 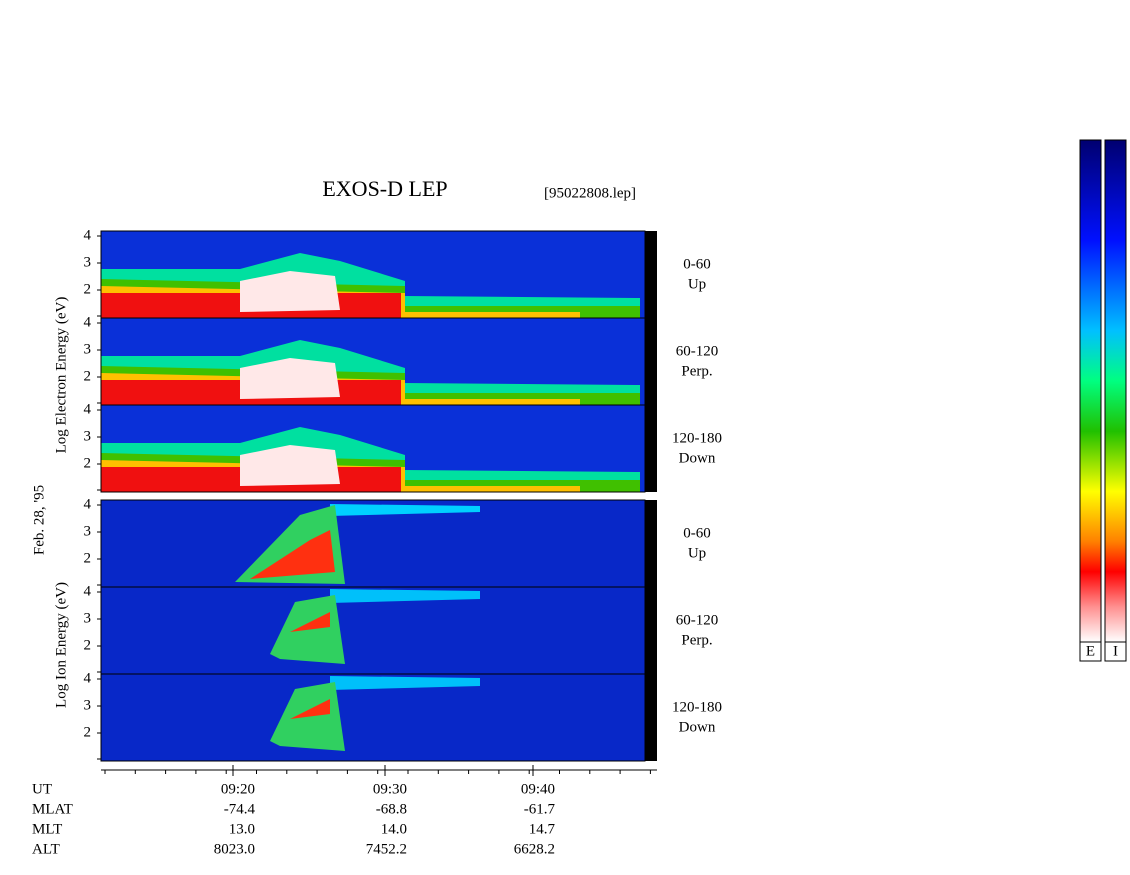 I want to click on axis-value: -74.4, so click(x=240, y=809).